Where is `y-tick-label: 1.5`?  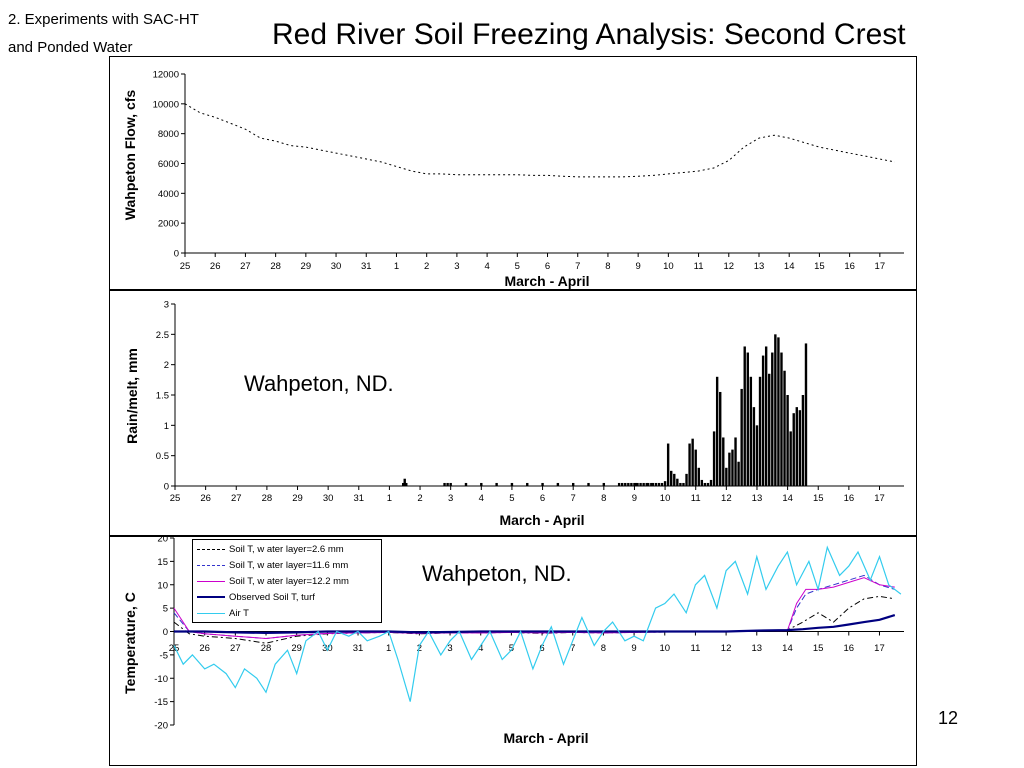
y-tick-label: 1.5 is located at coordinates (162, 396).